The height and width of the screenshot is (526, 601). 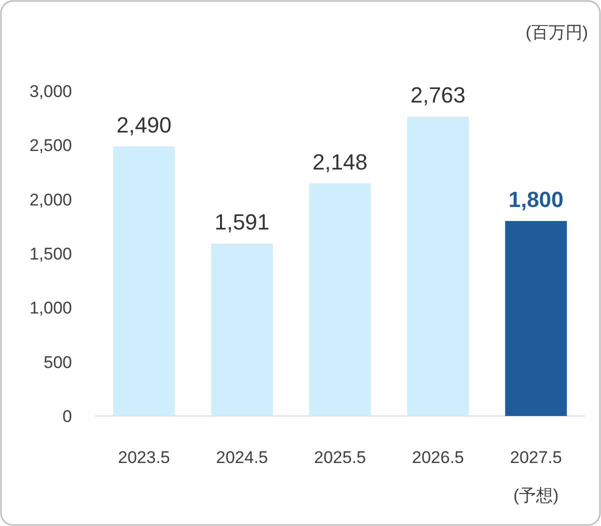 I want to click on x-tick-label: 2025.5, so click(x=340, y=457).